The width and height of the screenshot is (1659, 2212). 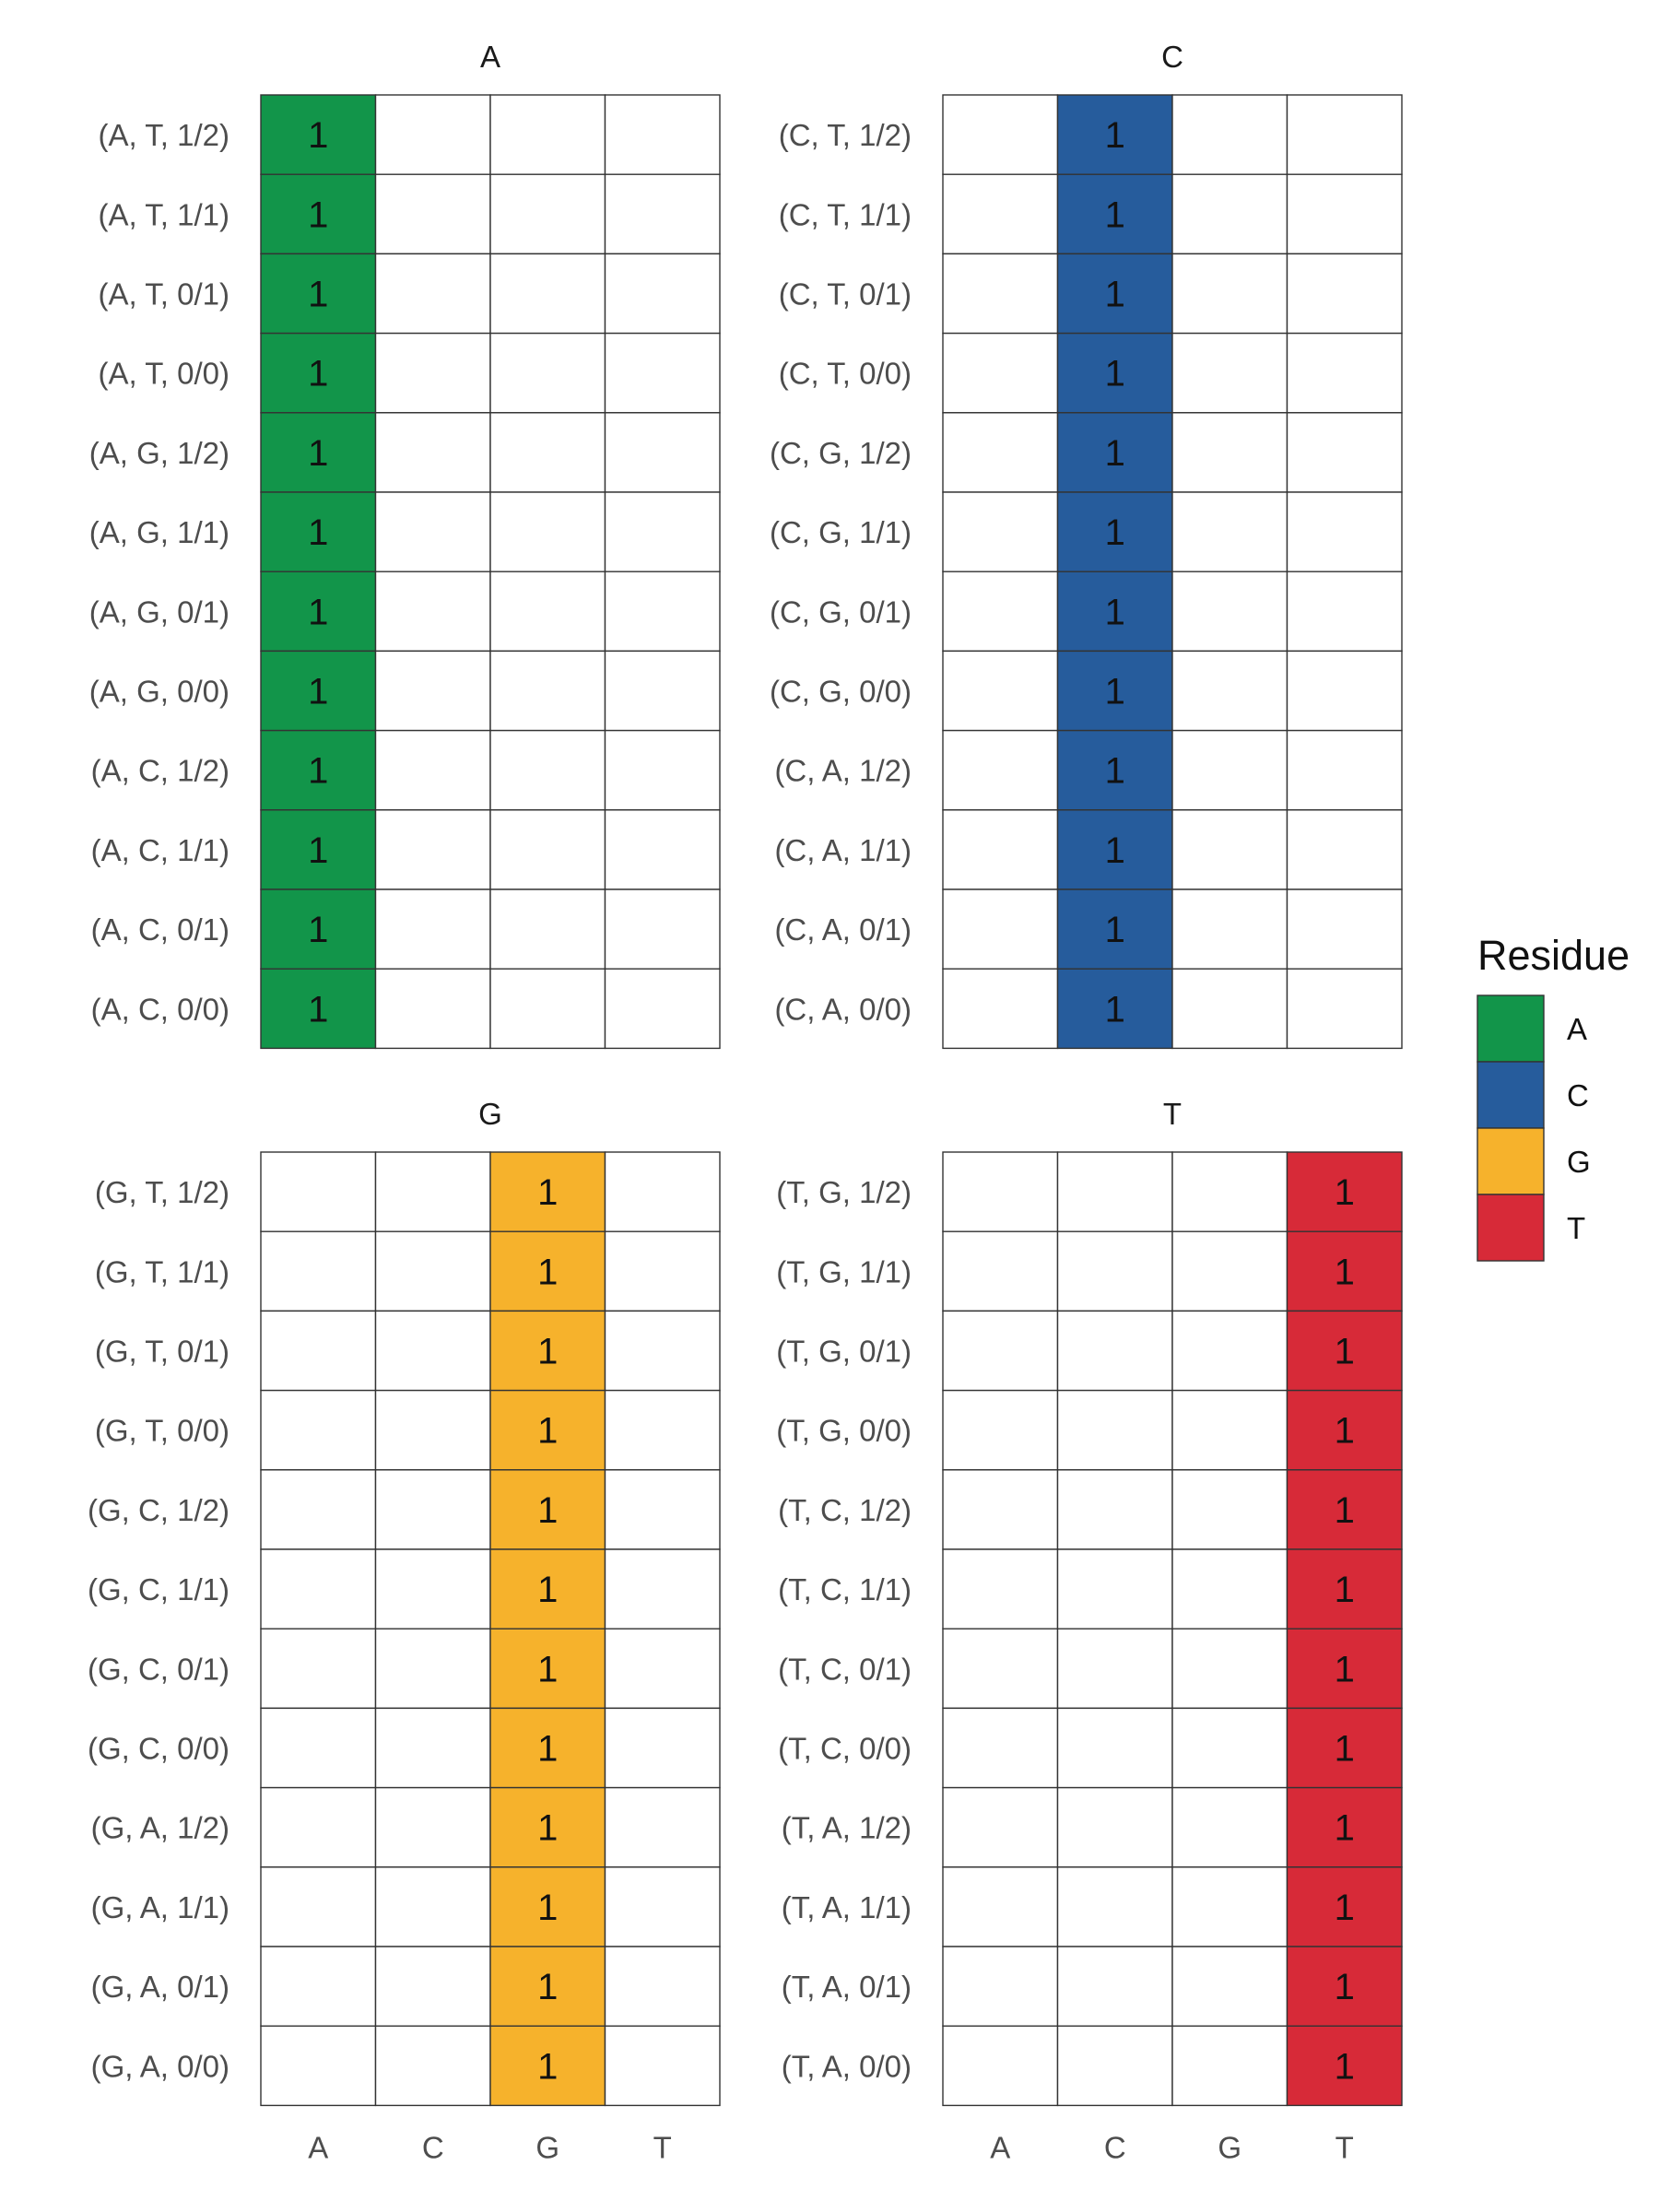 I want to click on row-label: (C, T, 0/0), so click(x=845, y=374).